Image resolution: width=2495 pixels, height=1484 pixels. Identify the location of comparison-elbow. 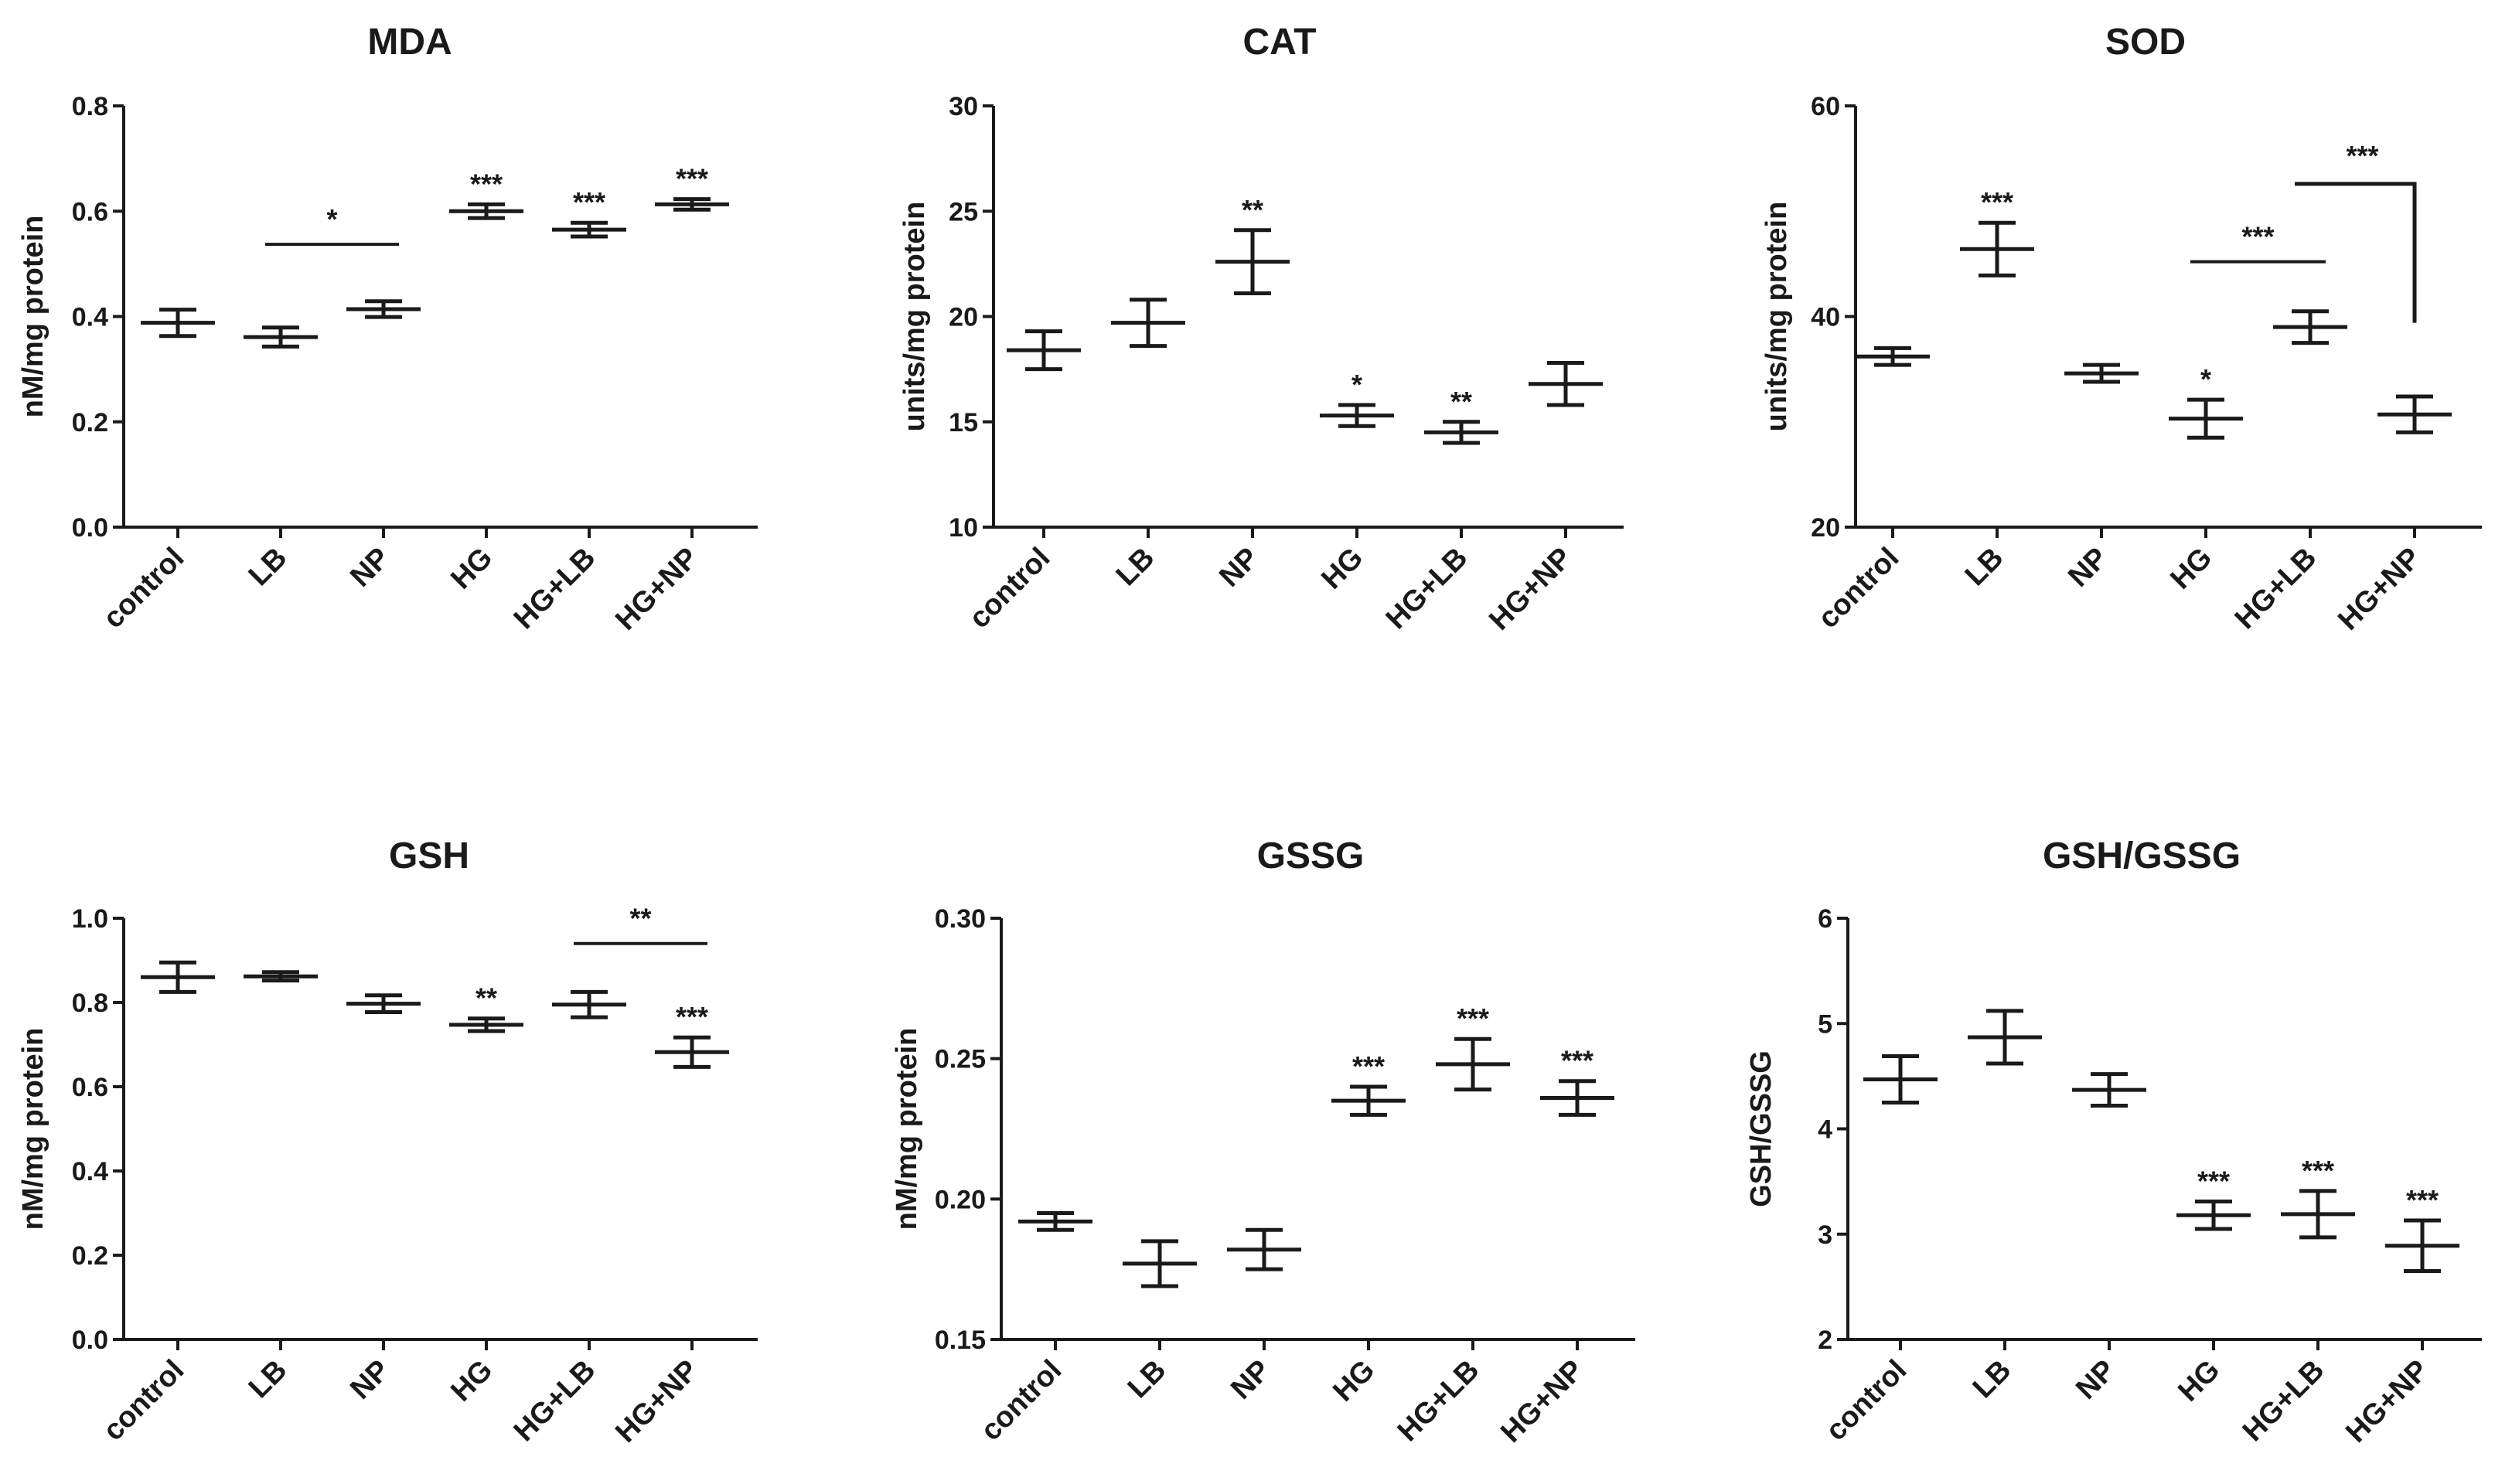
(2356, 252).